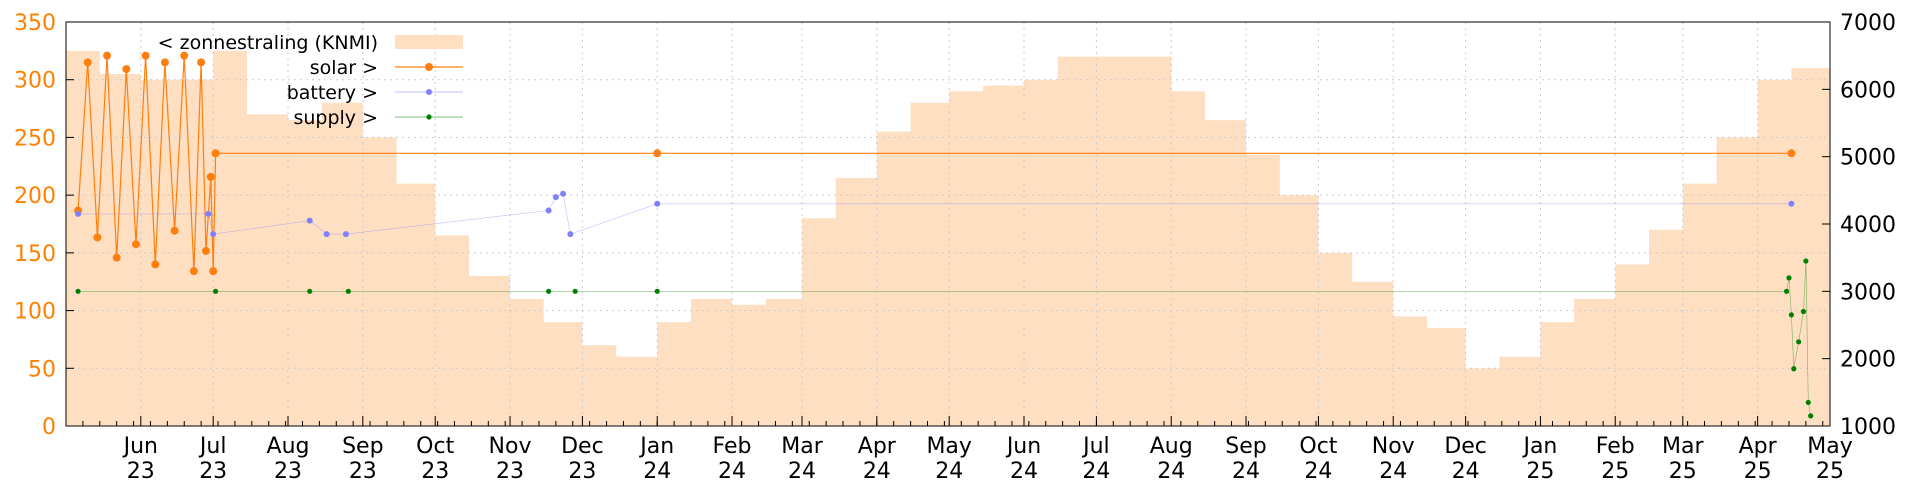  Describe the element at coordinates (332, 93) in the screenshot. I see `legend-label: battery >` at that location.